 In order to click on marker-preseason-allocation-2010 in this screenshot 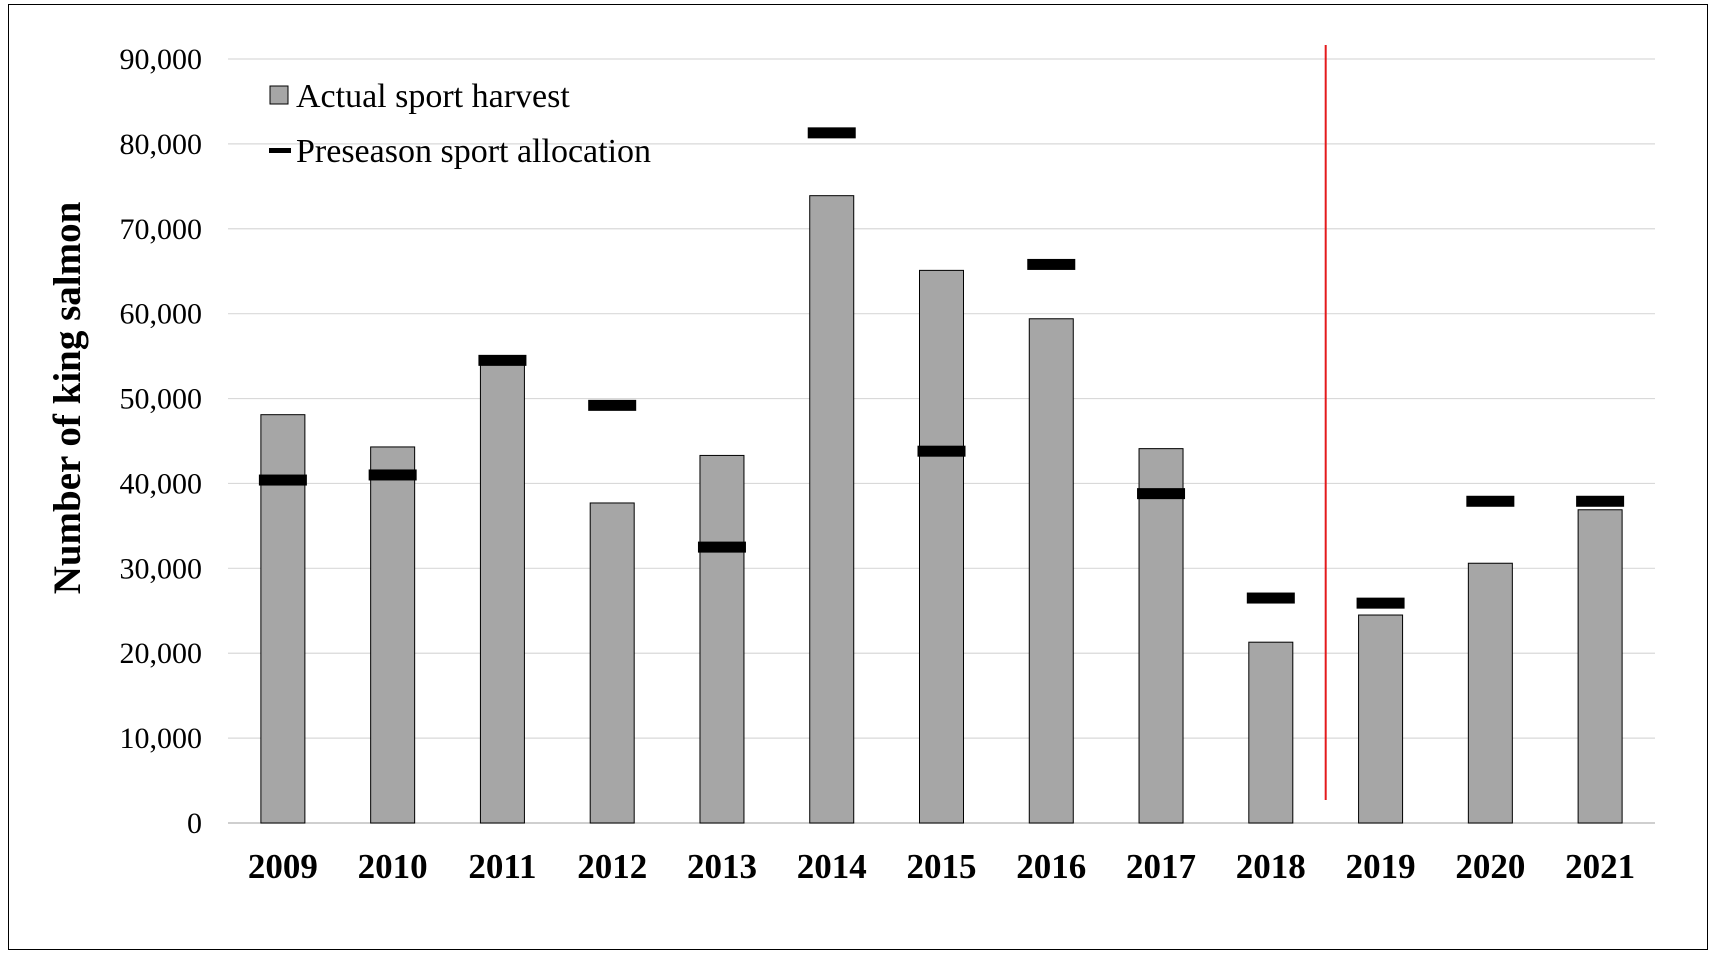, I will do `click(392, 475)`.